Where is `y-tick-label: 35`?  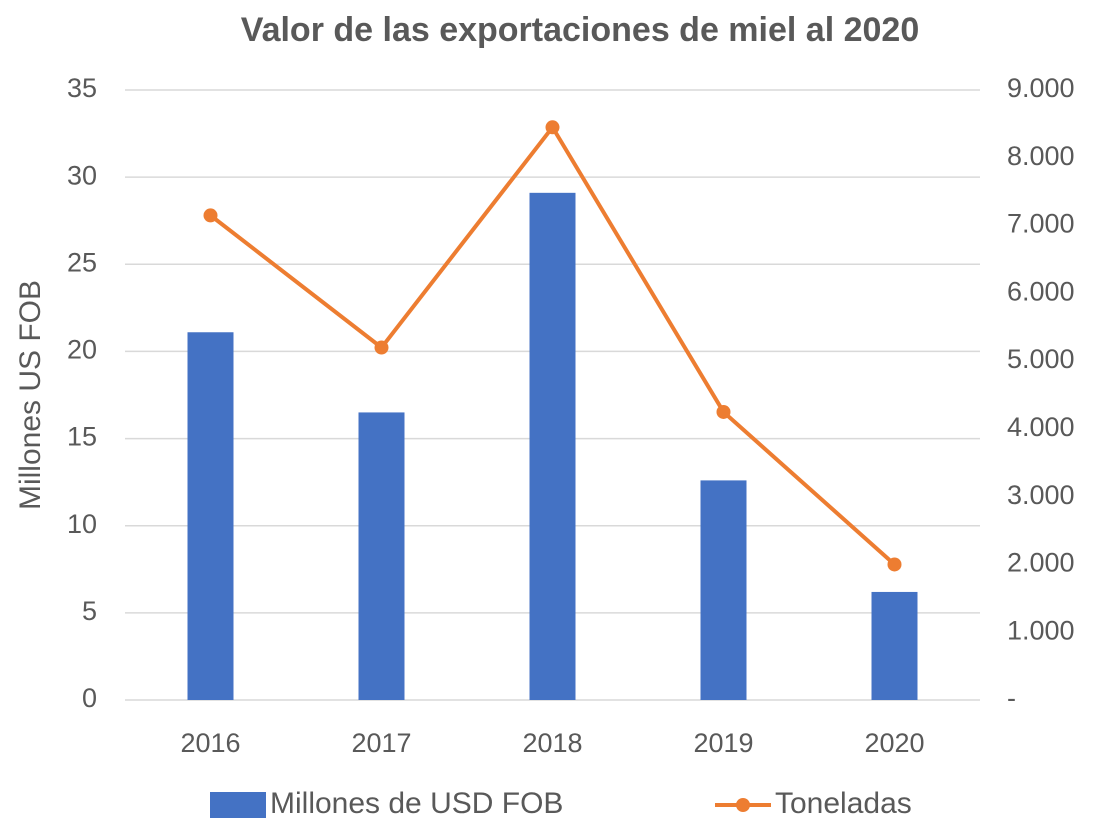
y-tick-label: 35 is located at coordinates (82, 88).